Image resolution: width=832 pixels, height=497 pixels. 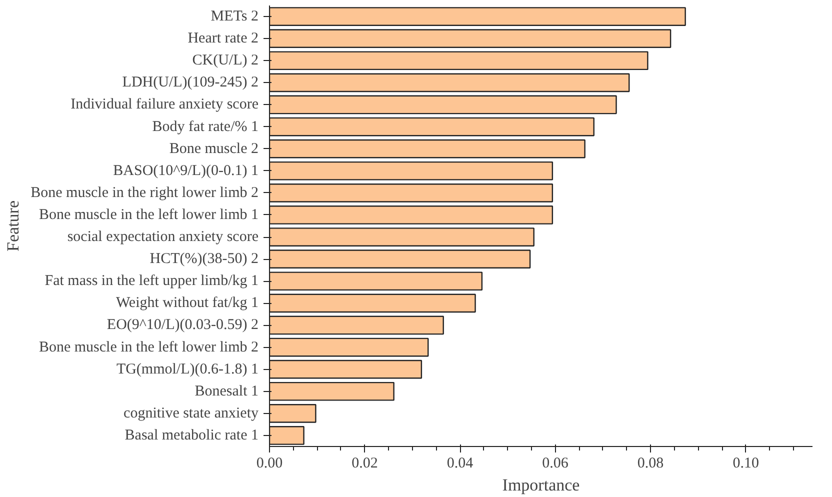 I want to click on y-tick-label: CK(U/L) 2, so click(x=225, y=60).